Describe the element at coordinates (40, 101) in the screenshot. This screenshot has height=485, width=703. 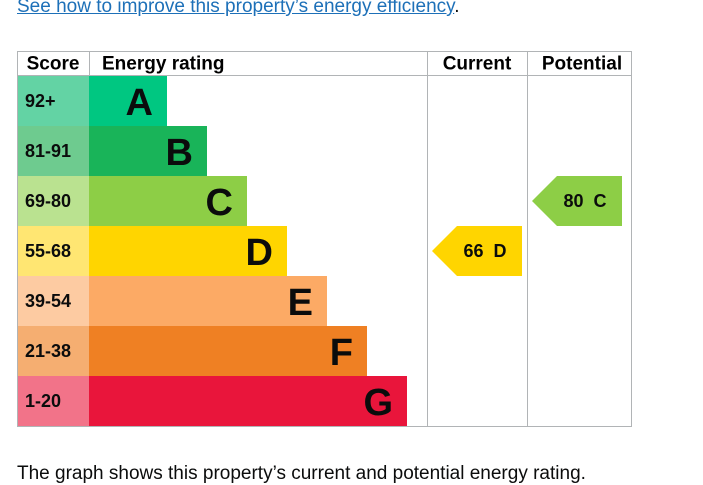
I see `score-label: 92+` at that location.